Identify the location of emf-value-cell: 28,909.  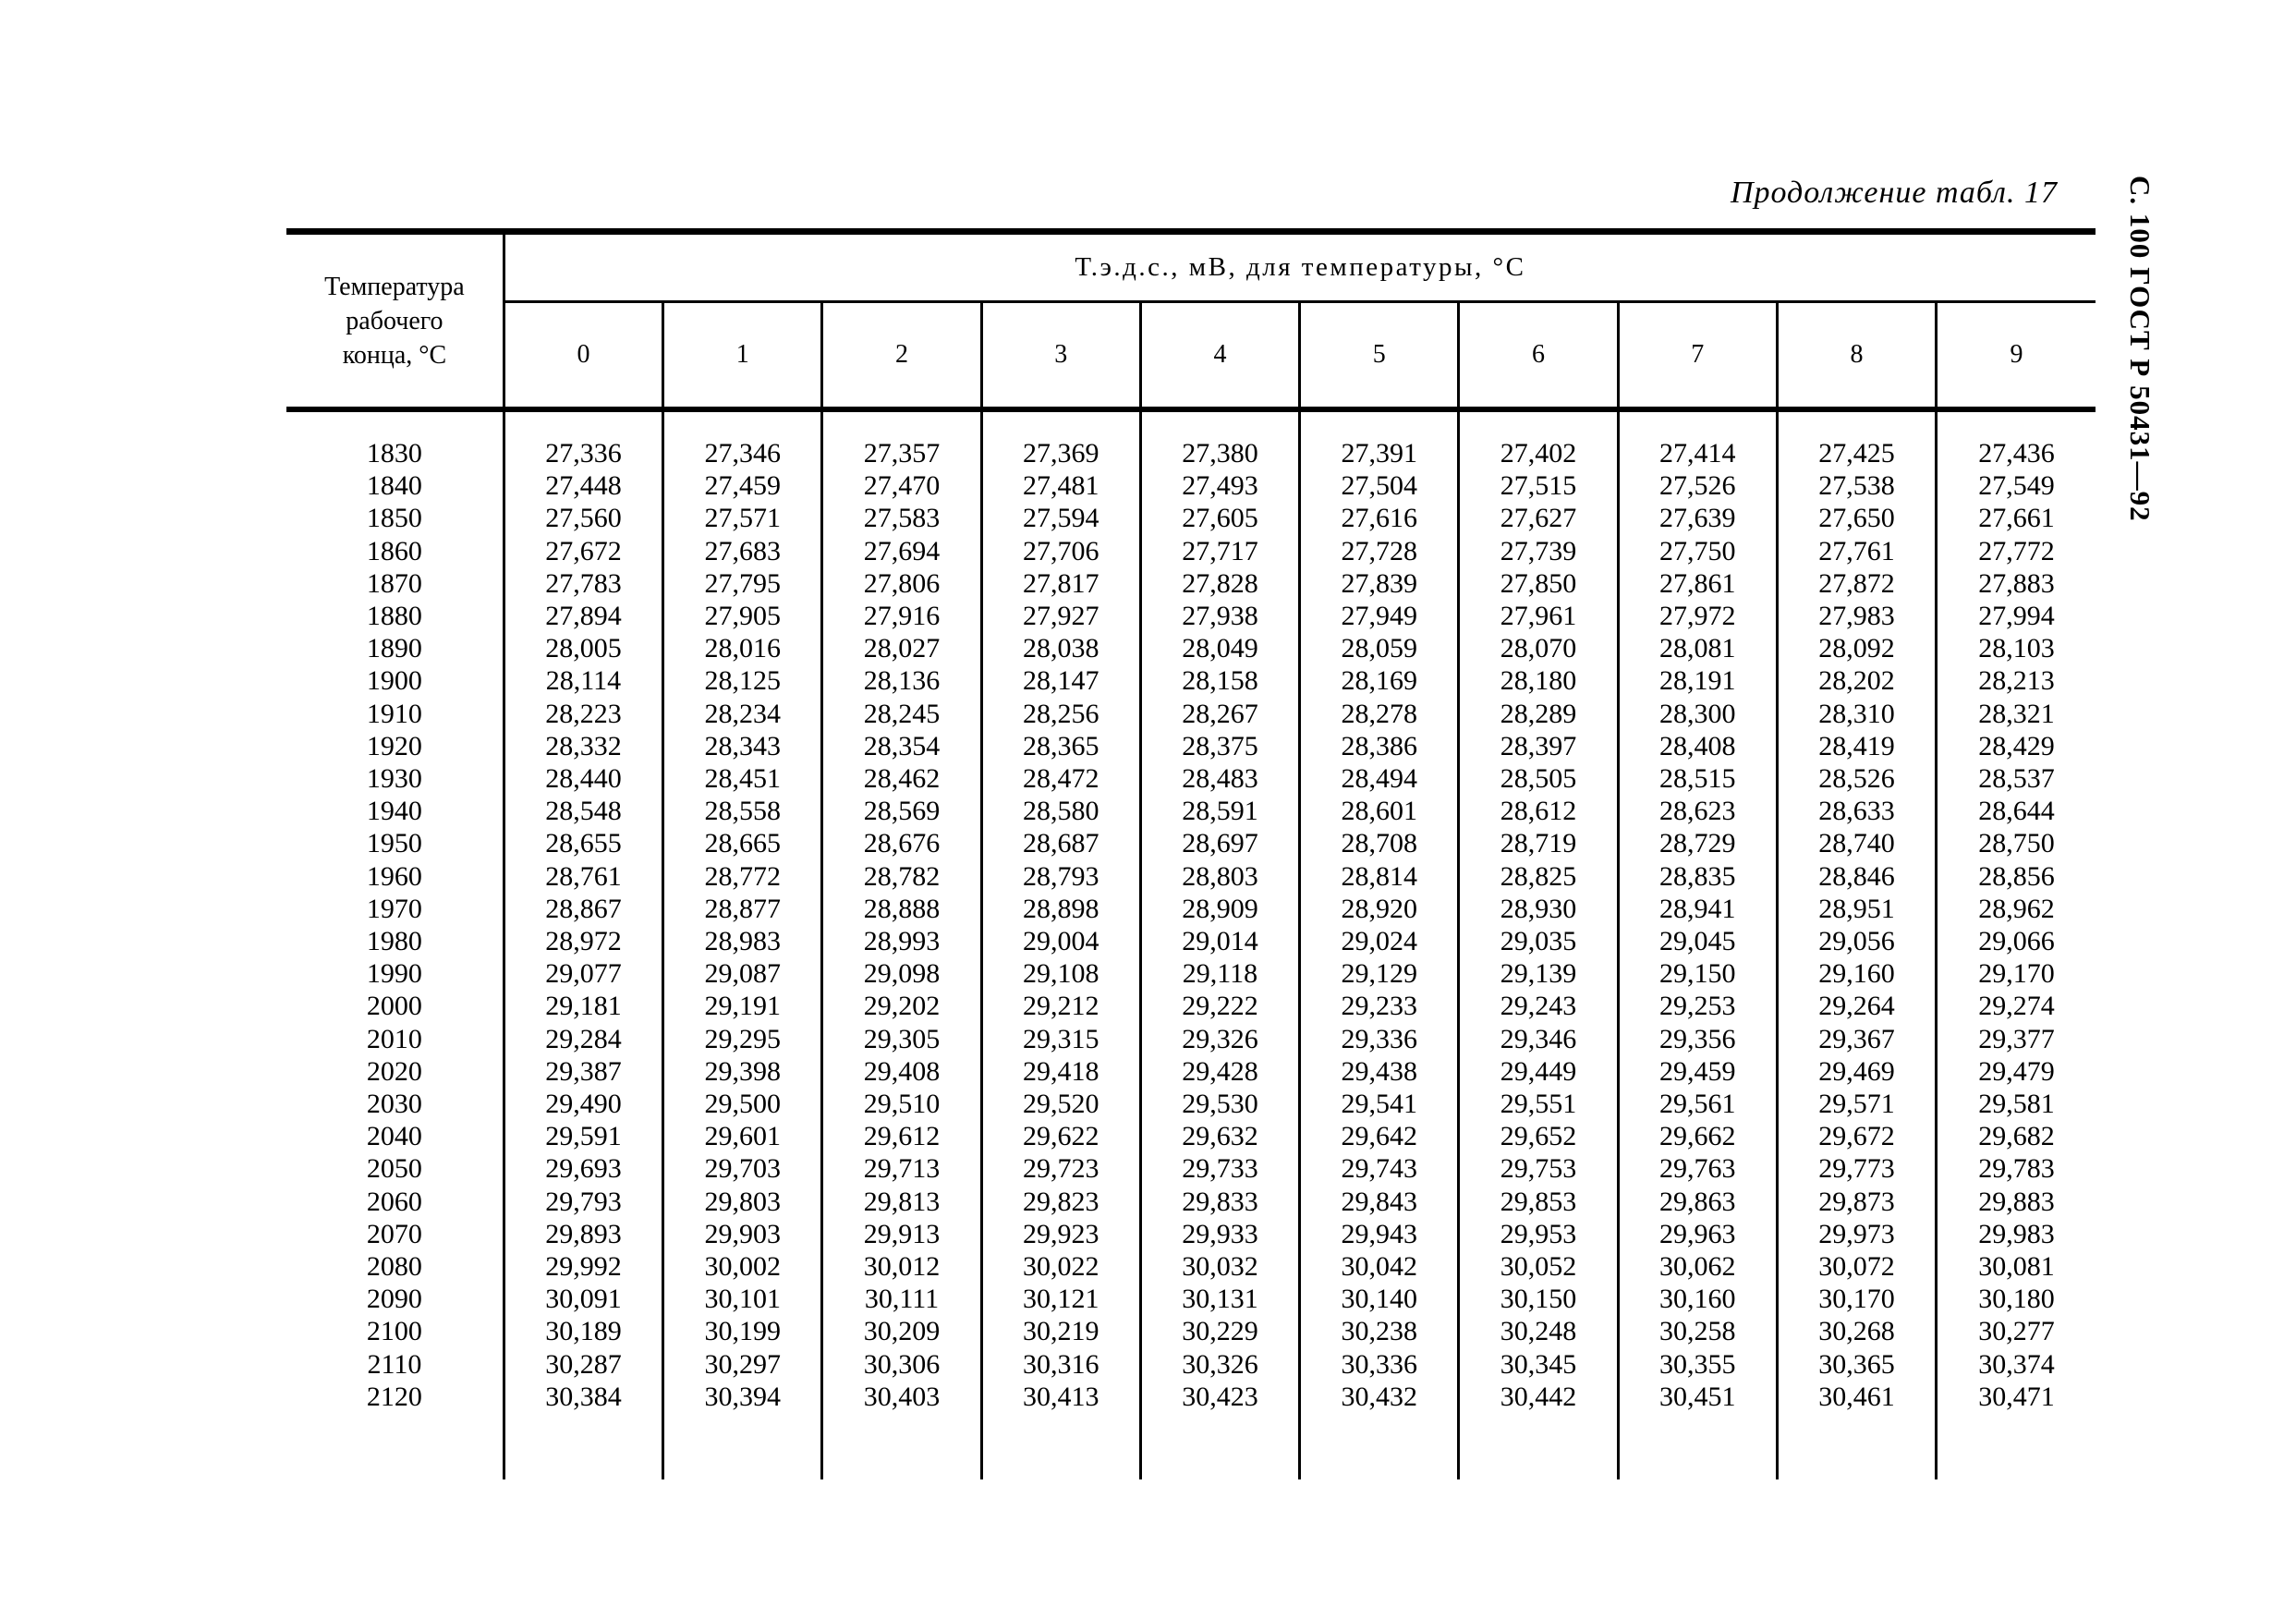
(1219, 909).